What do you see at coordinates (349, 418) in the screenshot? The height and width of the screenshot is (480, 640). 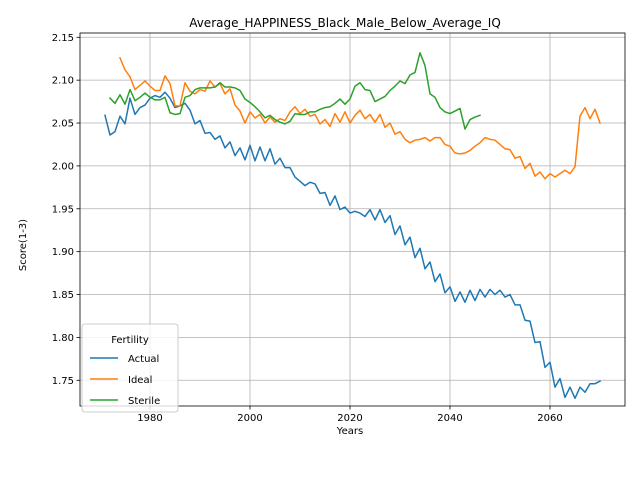 I see `x-tick-label: 2020` at bounding box center [349, 418].